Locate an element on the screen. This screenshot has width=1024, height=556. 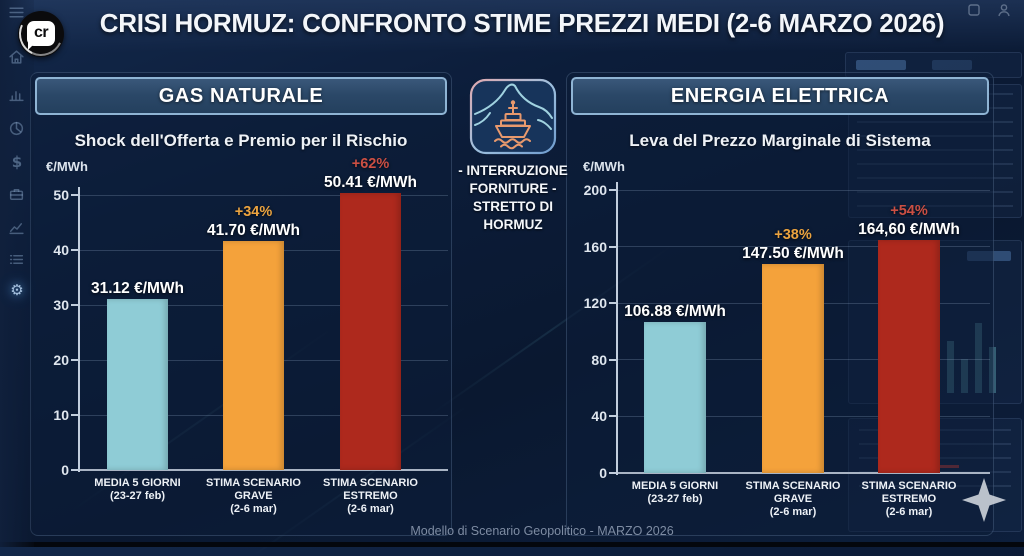
electricity-panel-title: ENERGIA ELETTRICA is located at coordinates (780, 96).